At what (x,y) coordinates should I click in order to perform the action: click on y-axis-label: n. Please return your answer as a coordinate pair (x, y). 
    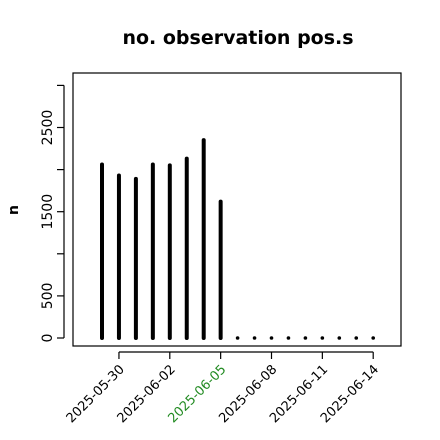
    Looking at the image, I should click on (14, 210).